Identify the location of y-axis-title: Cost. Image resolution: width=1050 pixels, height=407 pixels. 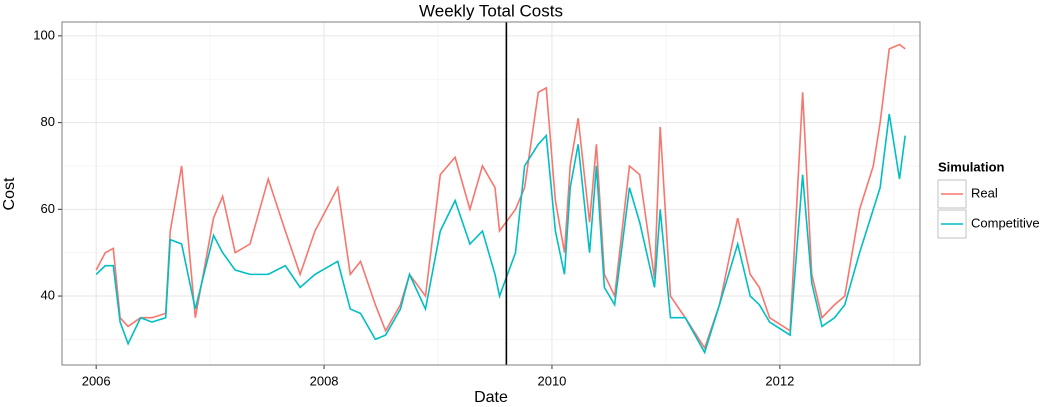
(9, 193).